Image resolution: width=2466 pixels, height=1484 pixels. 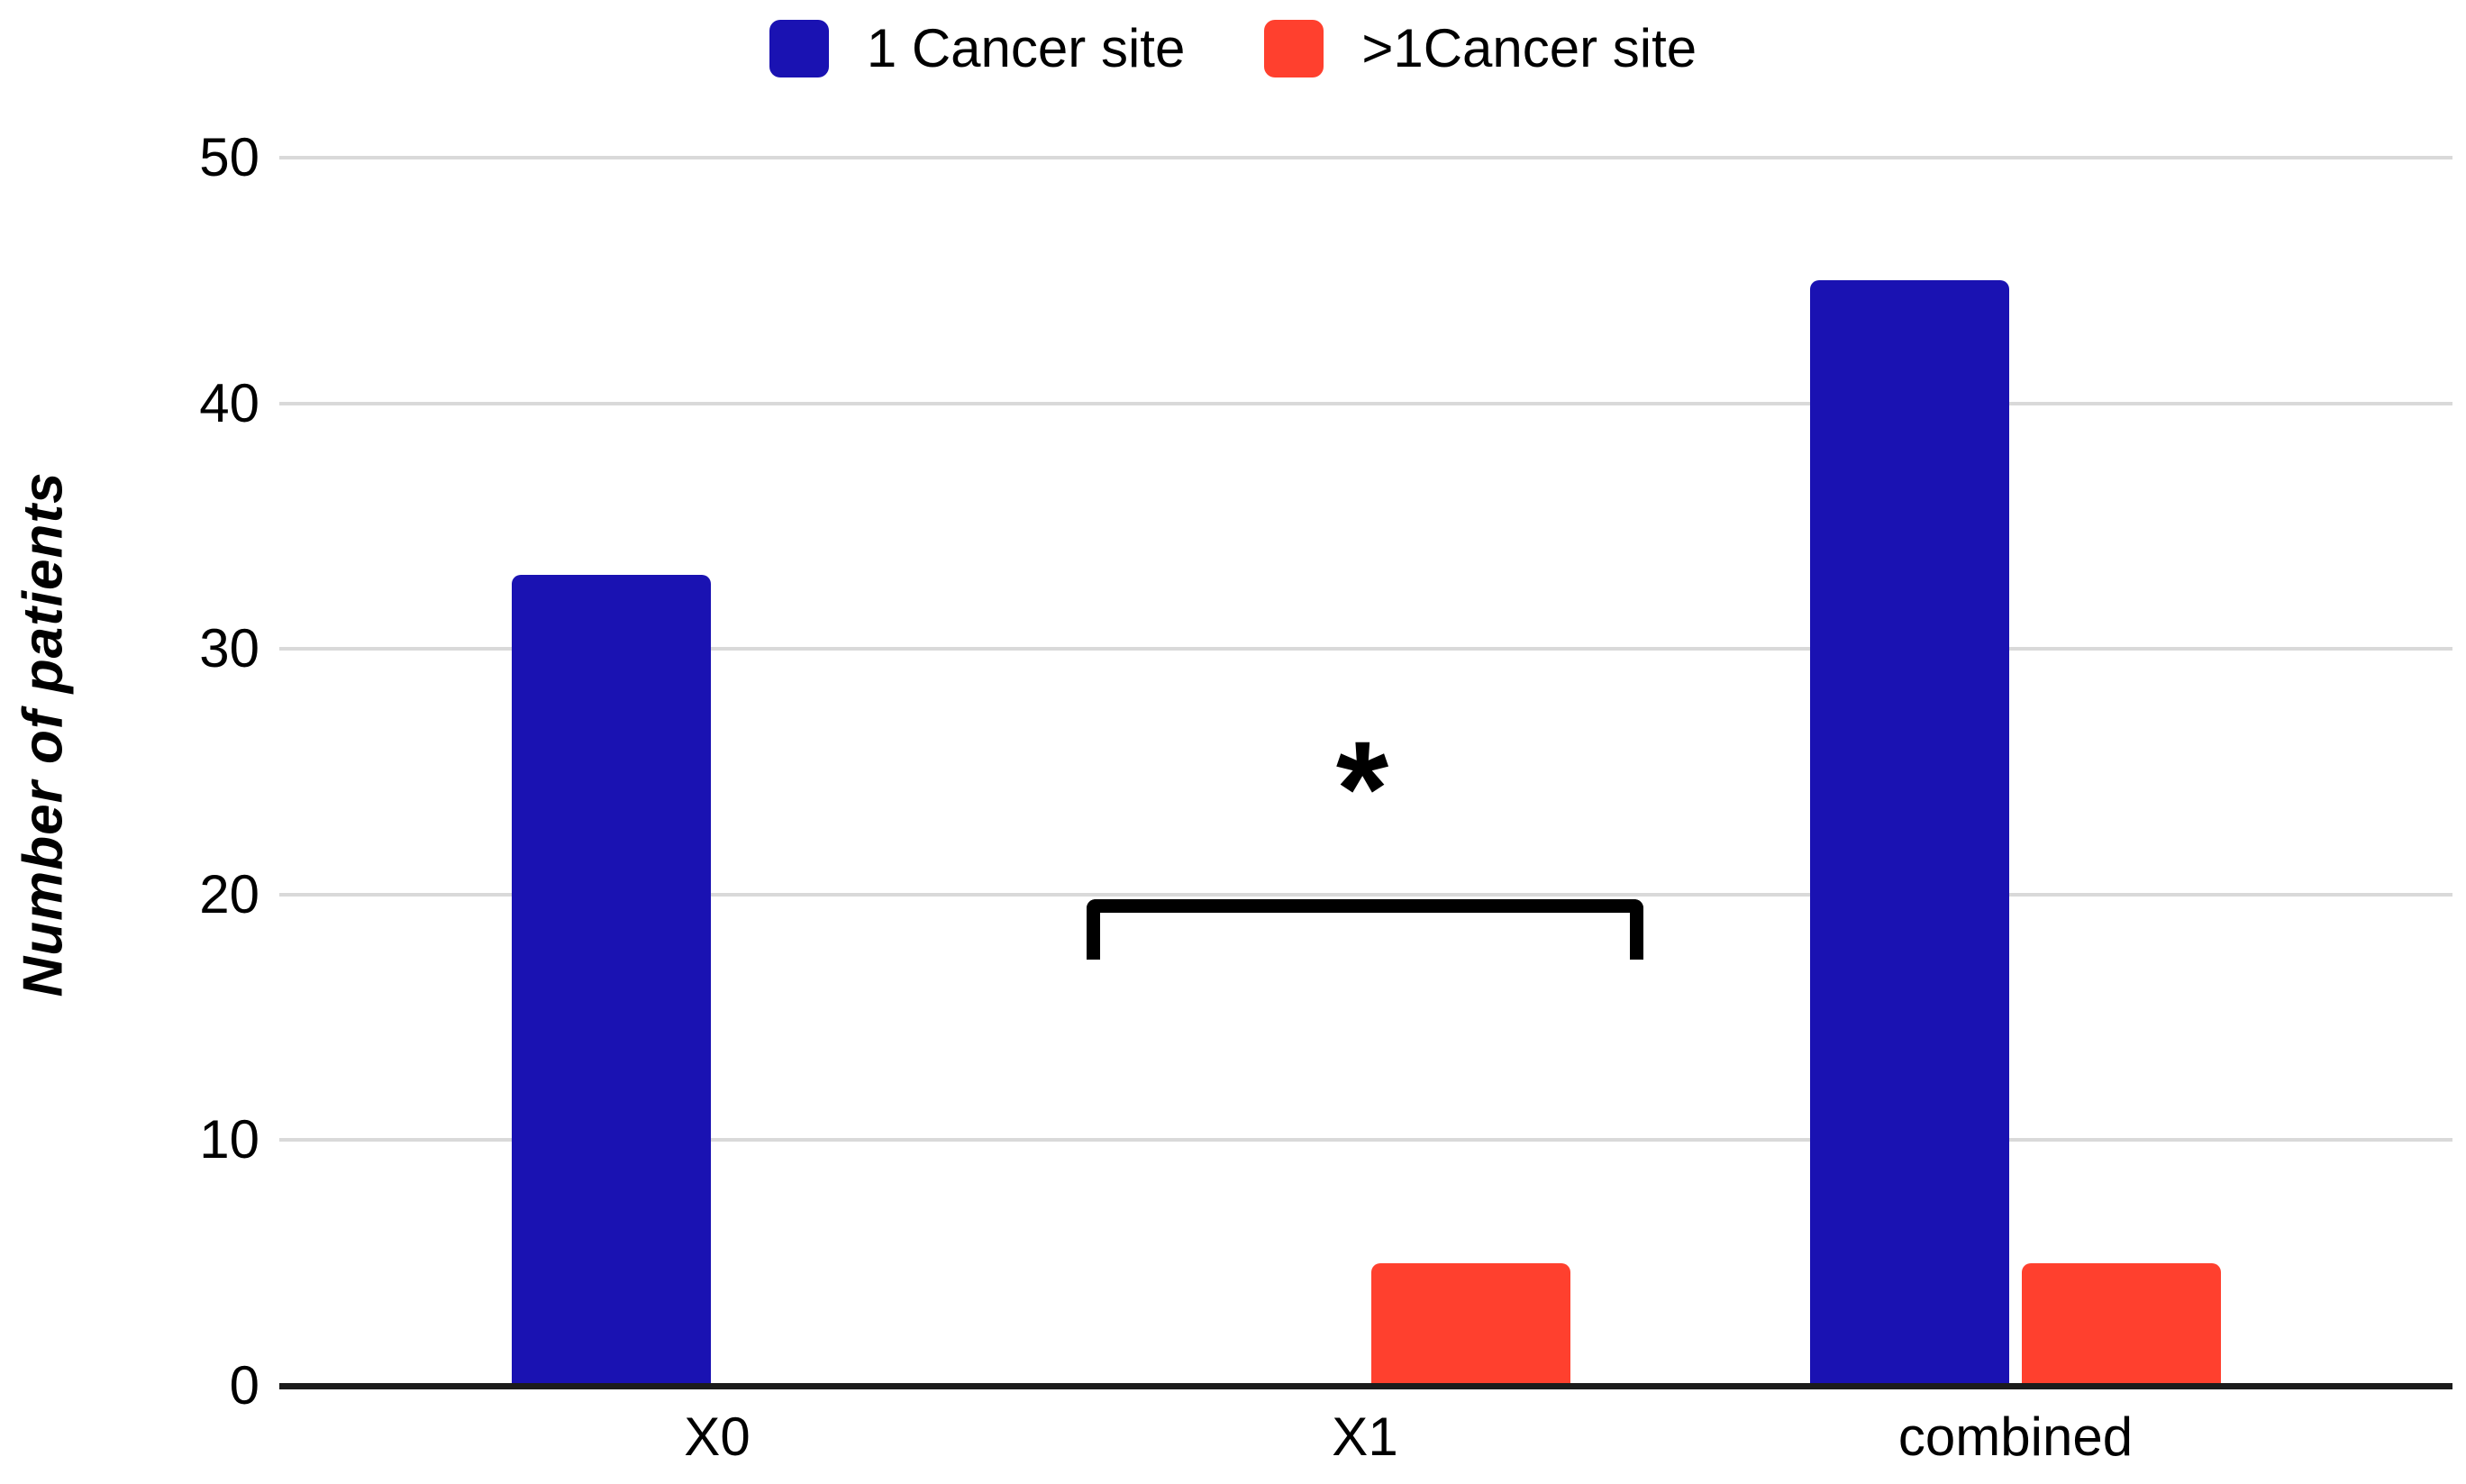 I want to click on legend-swatch-gt1-cancer-site, so click(x=1294, y=48).